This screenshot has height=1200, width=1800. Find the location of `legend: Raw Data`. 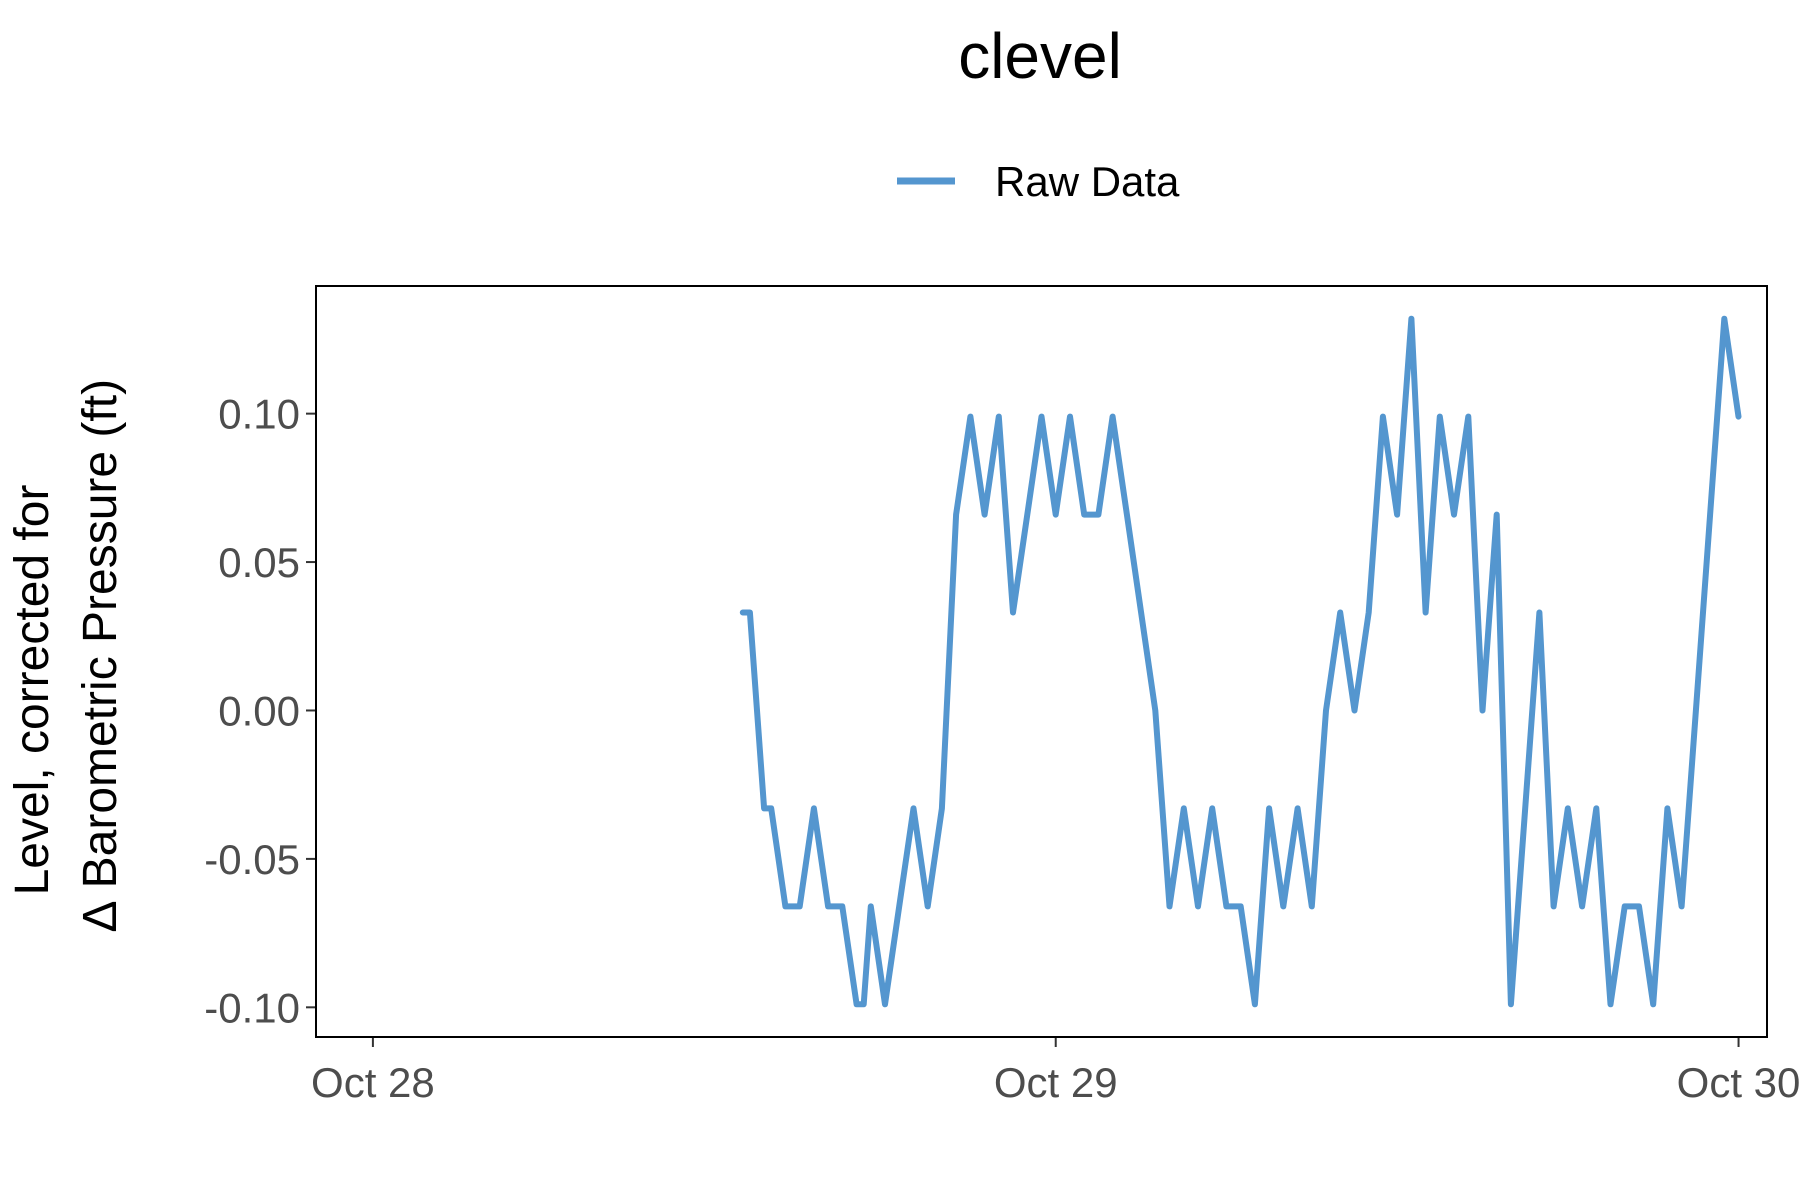

legend: Raw Data is located at coordinates (1038, 181).